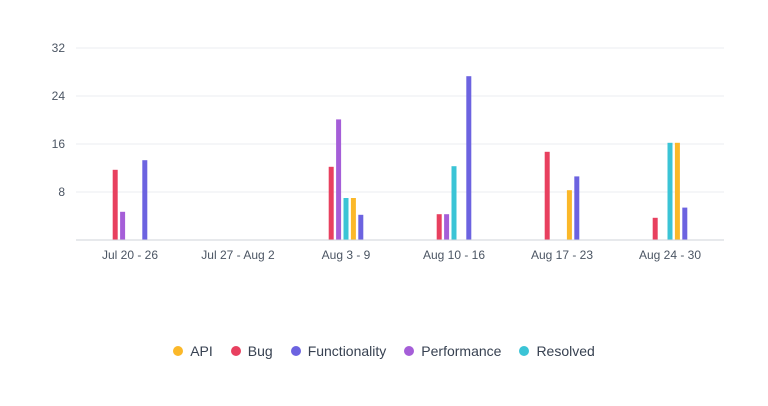 This screenshot has width=768, height=406. I want to click on legend-dot-performance, so click(409, 351).